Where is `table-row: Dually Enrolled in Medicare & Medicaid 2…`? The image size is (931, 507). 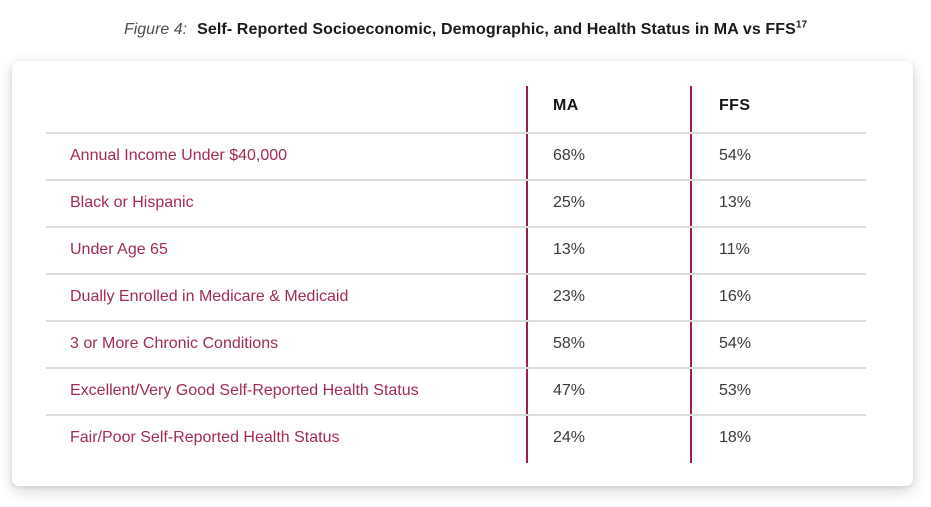 table-row: Dually Enrolled in Medicare & Medicaid 2… is located at coordinates (462, 296).